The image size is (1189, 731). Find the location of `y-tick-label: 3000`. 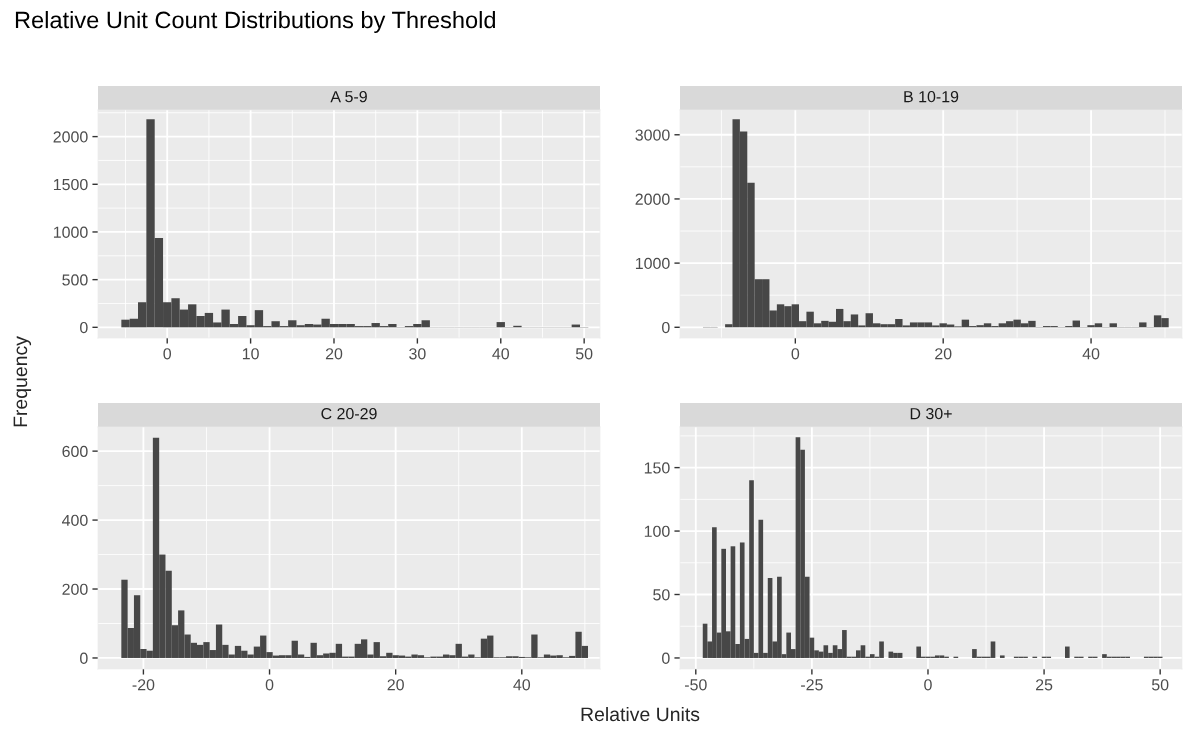

y-tick-label: 3000 is located at coordinates (652, 135).